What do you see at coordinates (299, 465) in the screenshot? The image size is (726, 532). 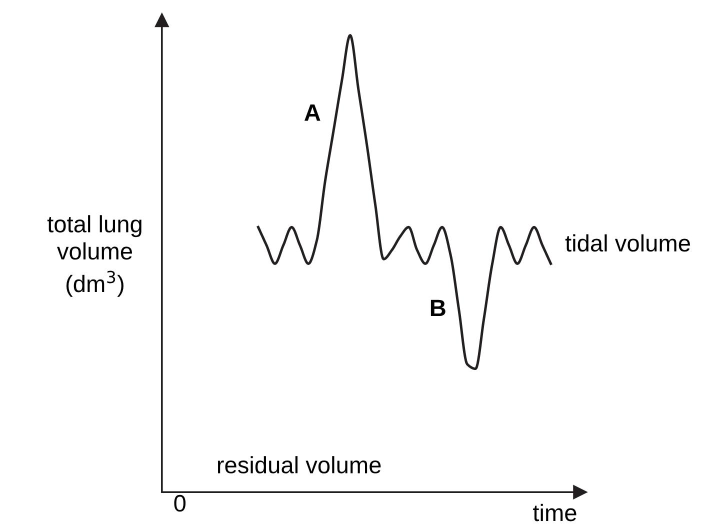 I see `annotation: residual volume` at bounding box center [299, 465].